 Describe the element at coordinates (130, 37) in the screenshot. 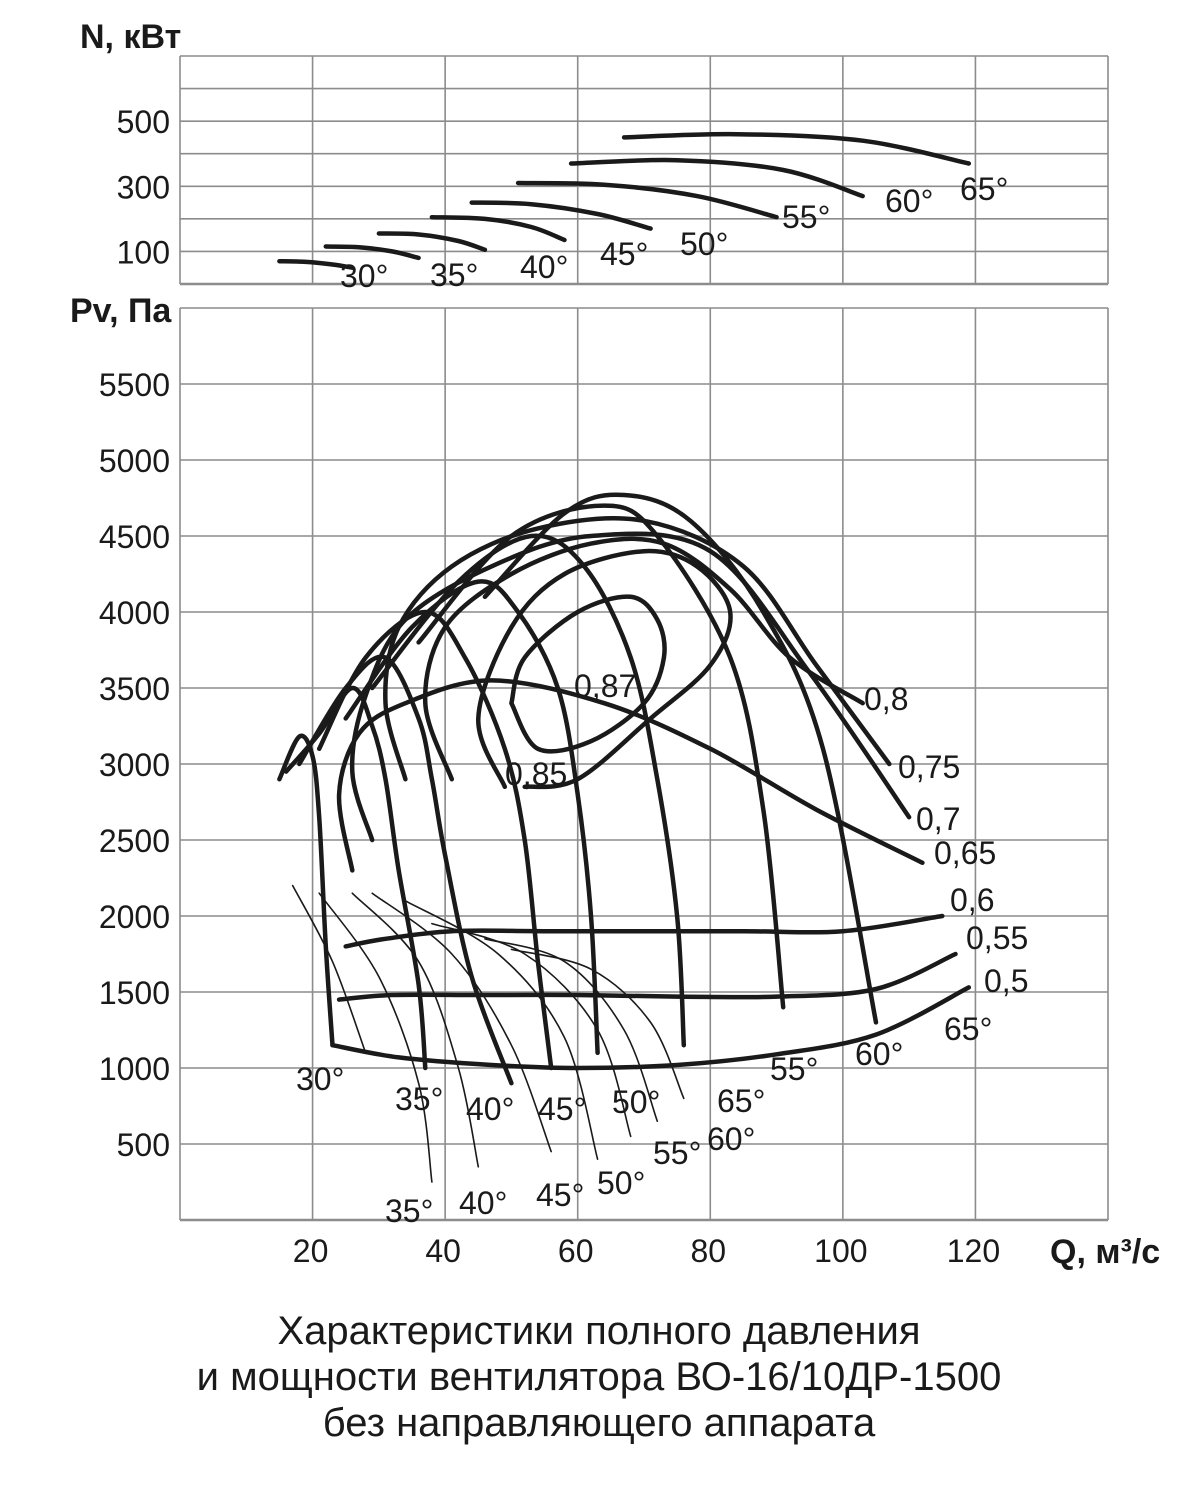

I see `power-axis-title: N, кВт` at that location.